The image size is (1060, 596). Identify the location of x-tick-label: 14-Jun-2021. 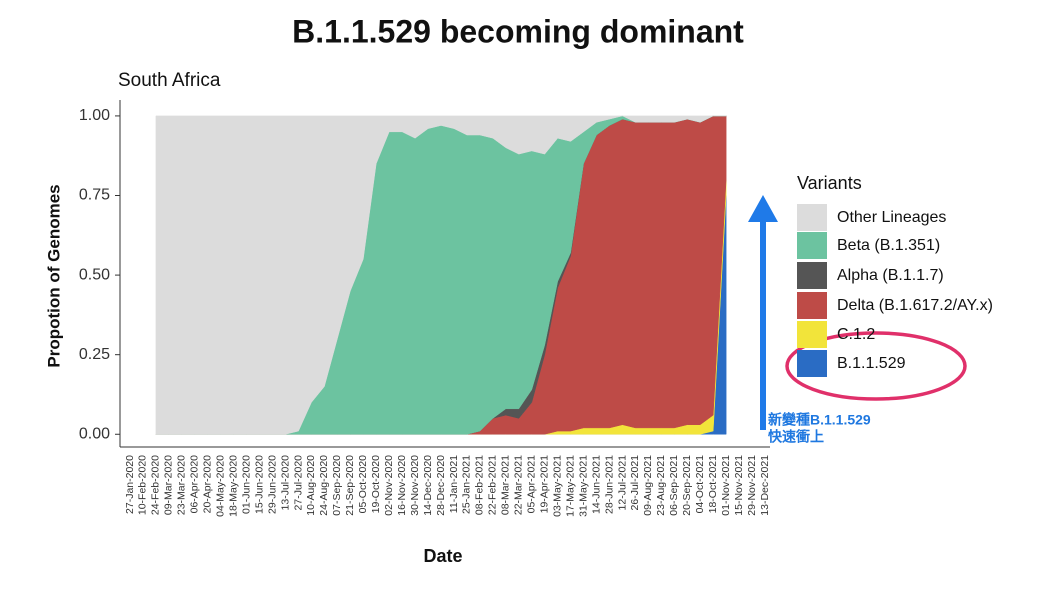
(596, 484).